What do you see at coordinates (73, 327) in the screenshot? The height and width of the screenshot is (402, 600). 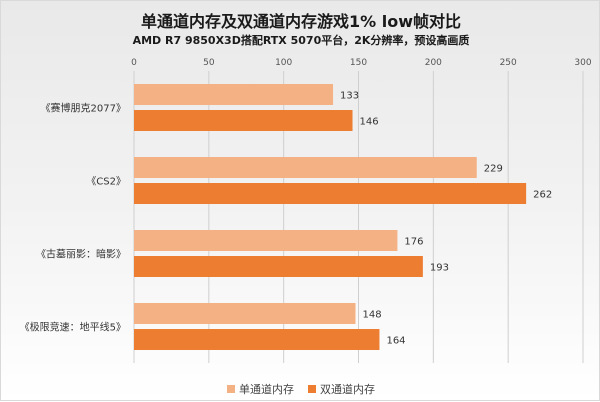 I see `category-label-3: 《极限竞速：地平线5》` at bounding box center [73, 327].